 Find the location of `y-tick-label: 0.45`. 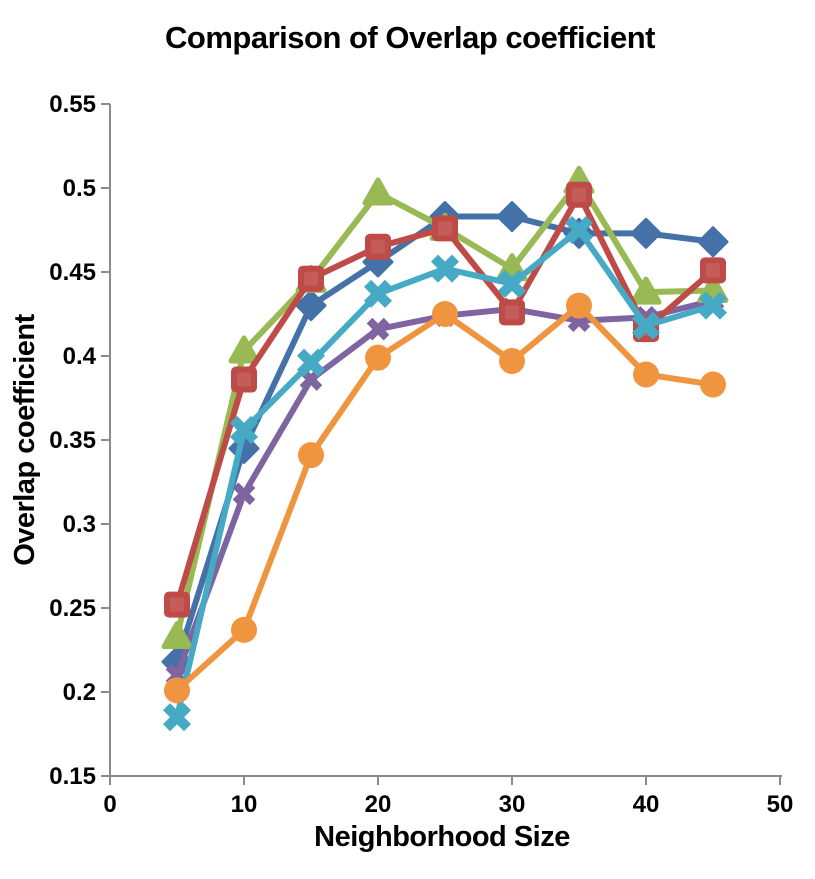

y-tick-label: 0.45 is located at coordinates (72, 272).